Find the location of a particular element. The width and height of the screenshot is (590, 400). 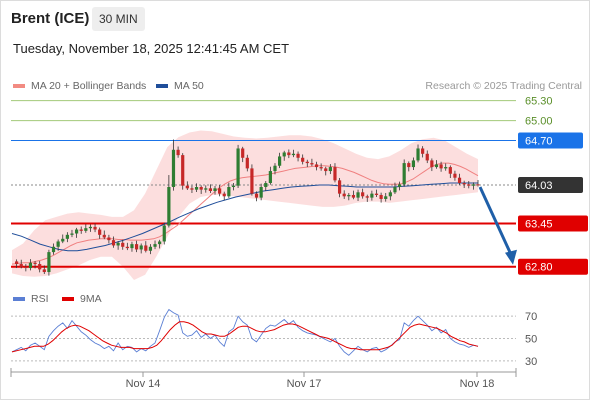

rsi-level-label: 50 is located at coordinates (531, 340).